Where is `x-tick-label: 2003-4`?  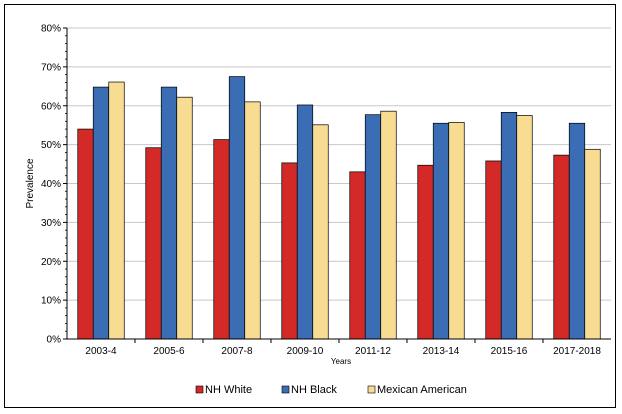
x-tick-label: 2003-4 is located at coordinates (101, 351).